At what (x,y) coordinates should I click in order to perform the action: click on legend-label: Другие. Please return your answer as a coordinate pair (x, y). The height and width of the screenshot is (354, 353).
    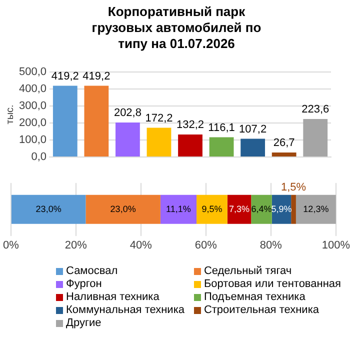
    Looking at the image, I should click on (84, 323).